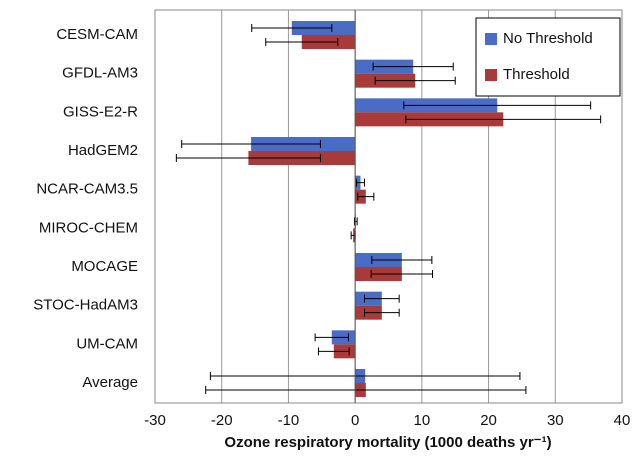  Describe the element at coordinates (87, 189) in the screenshot. I see `y-tick-label: NCAR-CAM3.5` at that location.